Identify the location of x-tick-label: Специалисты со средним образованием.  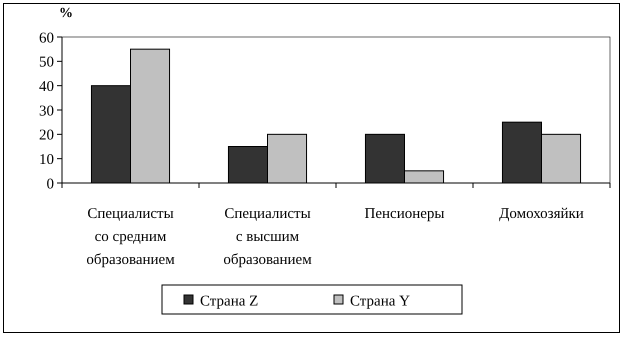
(131, 237).